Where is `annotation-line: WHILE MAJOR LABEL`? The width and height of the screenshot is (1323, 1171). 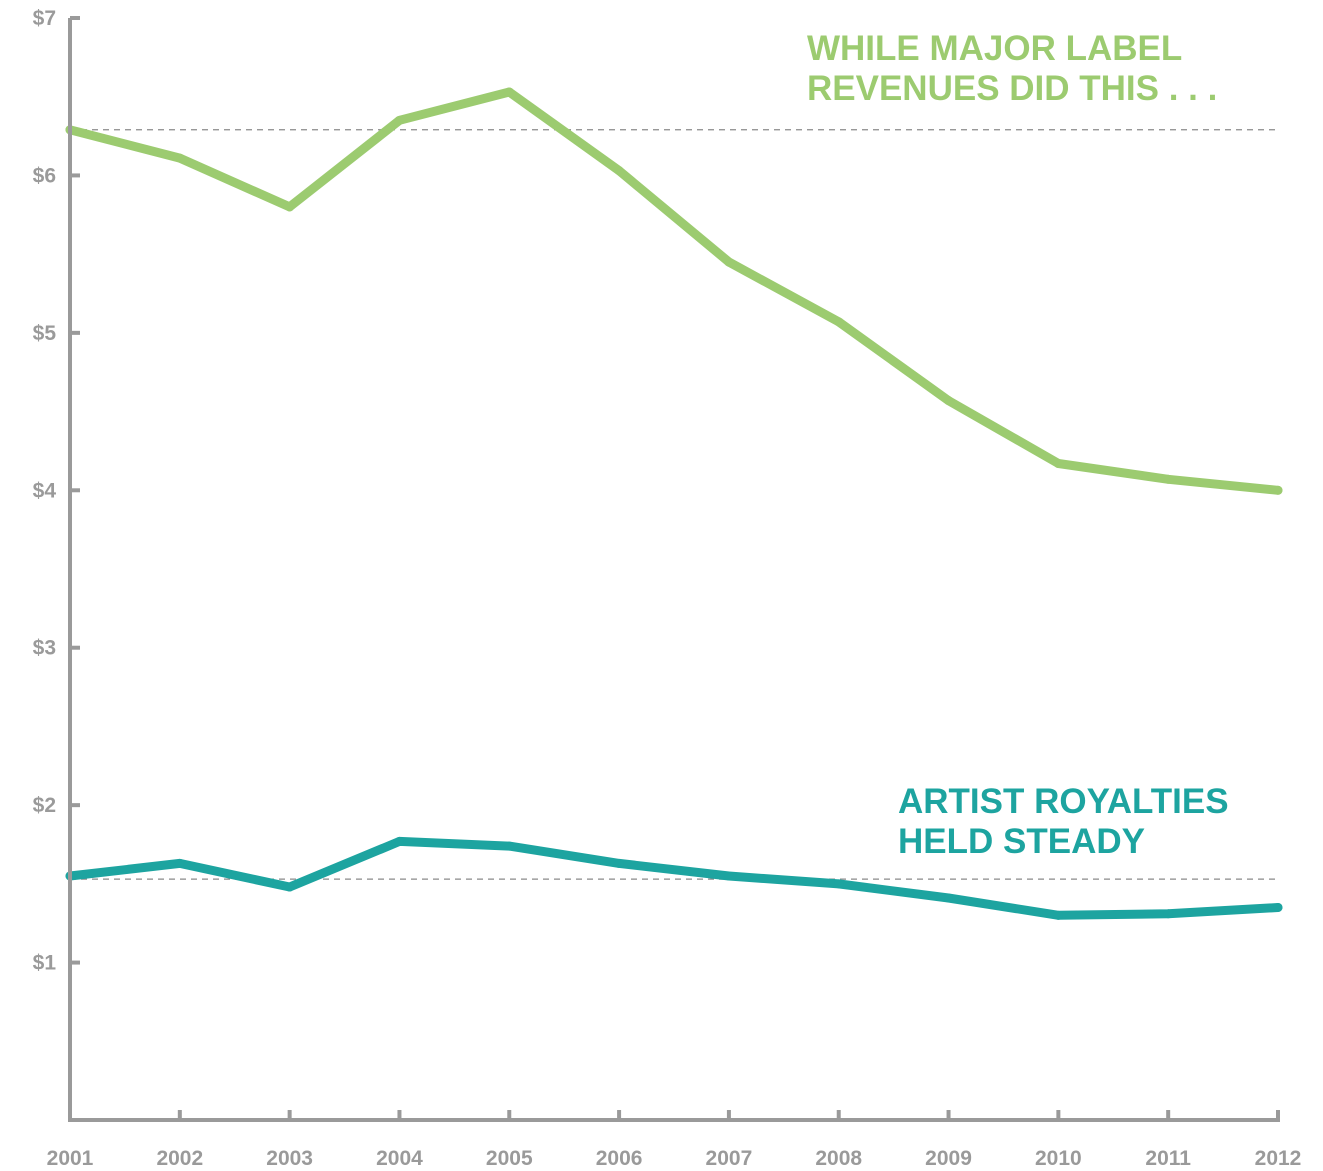
annotation-line: WHILE MAJOR LABEL is located at coordinates (994, 48).